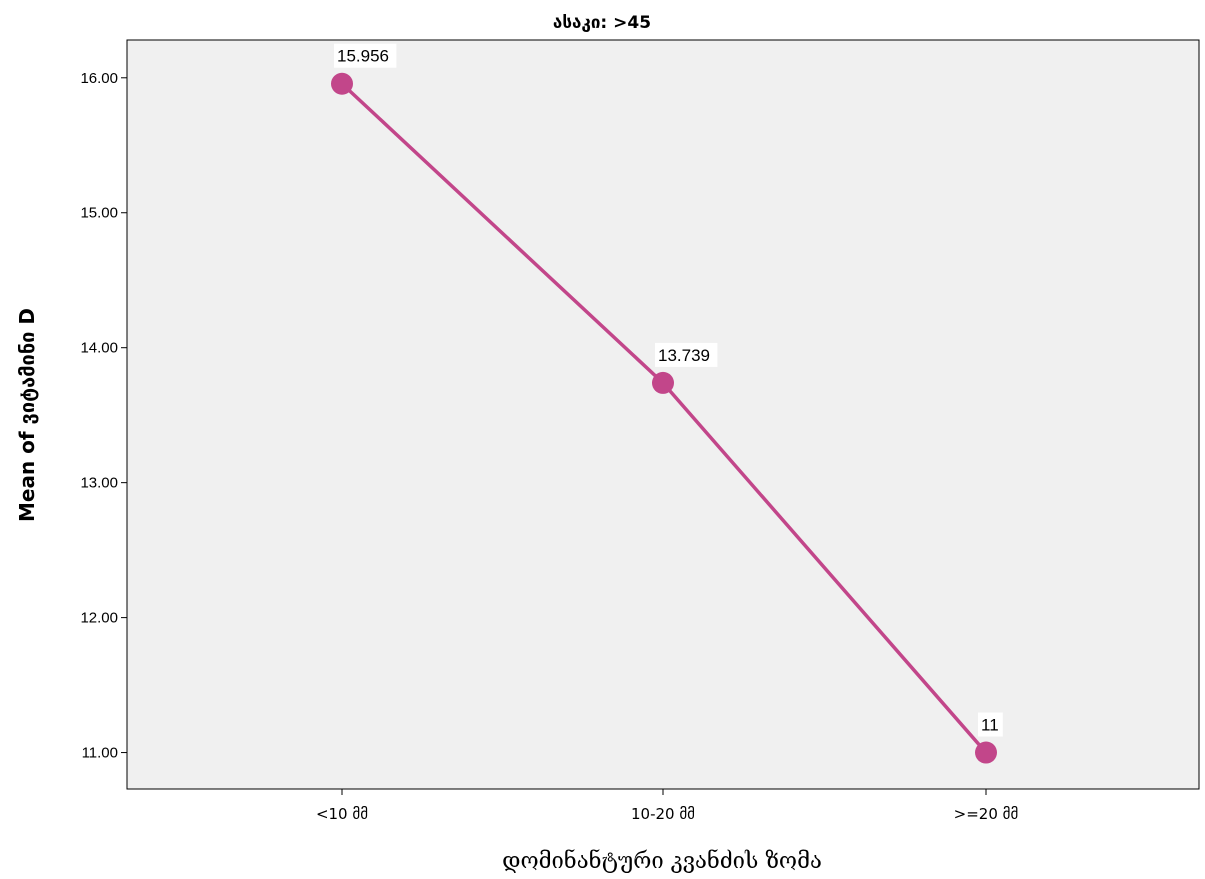 The width and height of the screenshot is (1205, 879). I want to click on x-axis: <10 მმ 10-20 მმ >=20 მმ, so click(667, 806).